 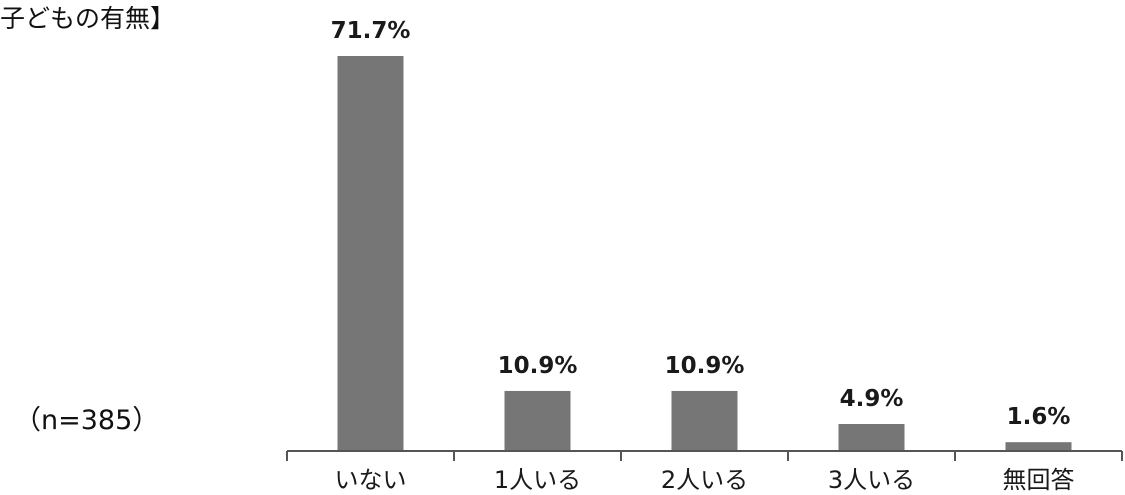 I want to click on x-tick-label-5: 無回答, so click(x=1039, y=480).